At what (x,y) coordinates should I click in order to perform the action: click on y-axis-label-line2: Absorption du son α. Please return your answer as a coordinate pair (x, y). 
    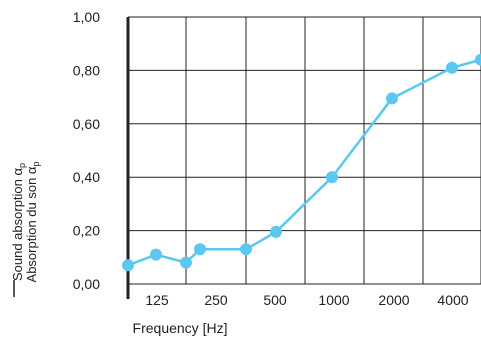
    Looking at the image, I should click on (31, 224).